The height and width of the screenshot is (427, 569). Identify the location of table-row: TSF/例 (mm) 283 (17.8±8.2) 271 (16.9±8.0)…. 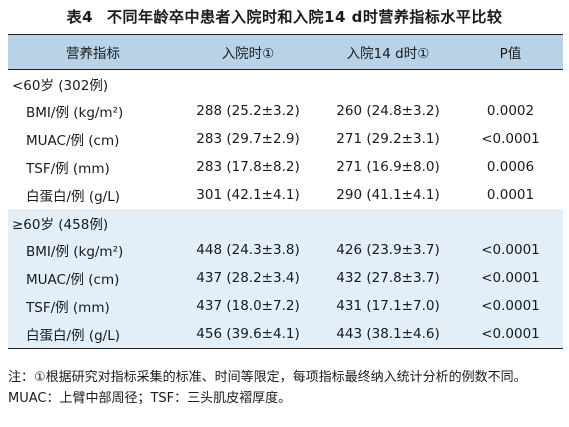
(285, 167).